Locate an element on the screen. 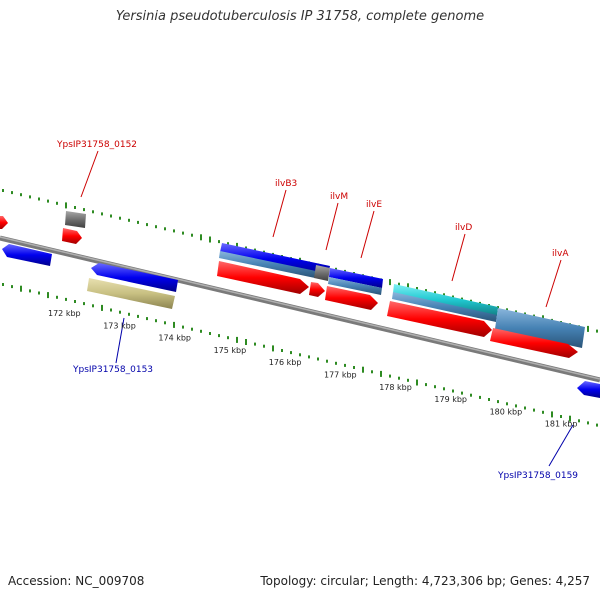 The width and height of the screenshot is (600, 600). gene-feature-steel-ilvA is located at coordinates (540, 328).